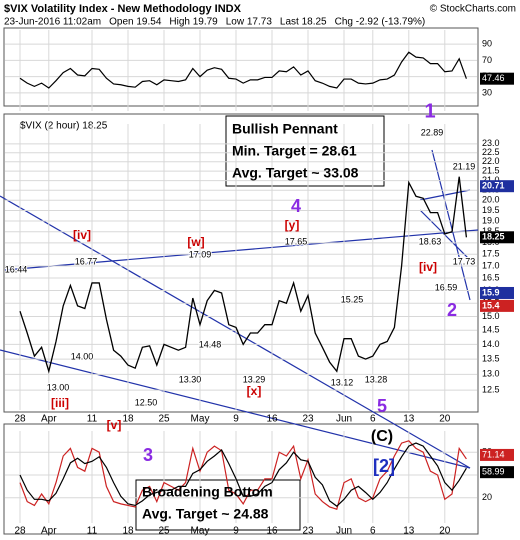  I want to click on quote-field: Chg -2.92 (-13.79%), so click(380, 22).